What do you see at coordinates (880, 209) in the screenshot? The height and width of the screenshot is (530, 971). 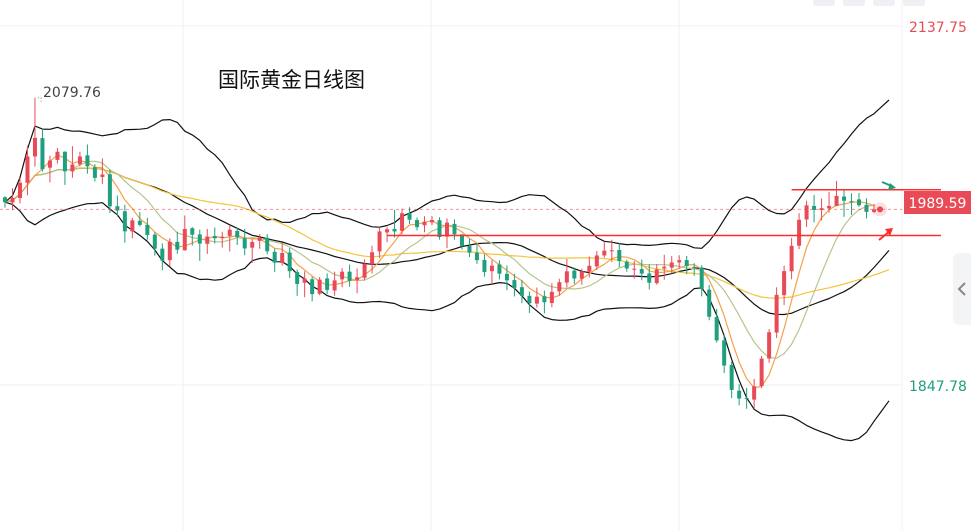 I see `current-price-dot` at bounding box center [880, 209].